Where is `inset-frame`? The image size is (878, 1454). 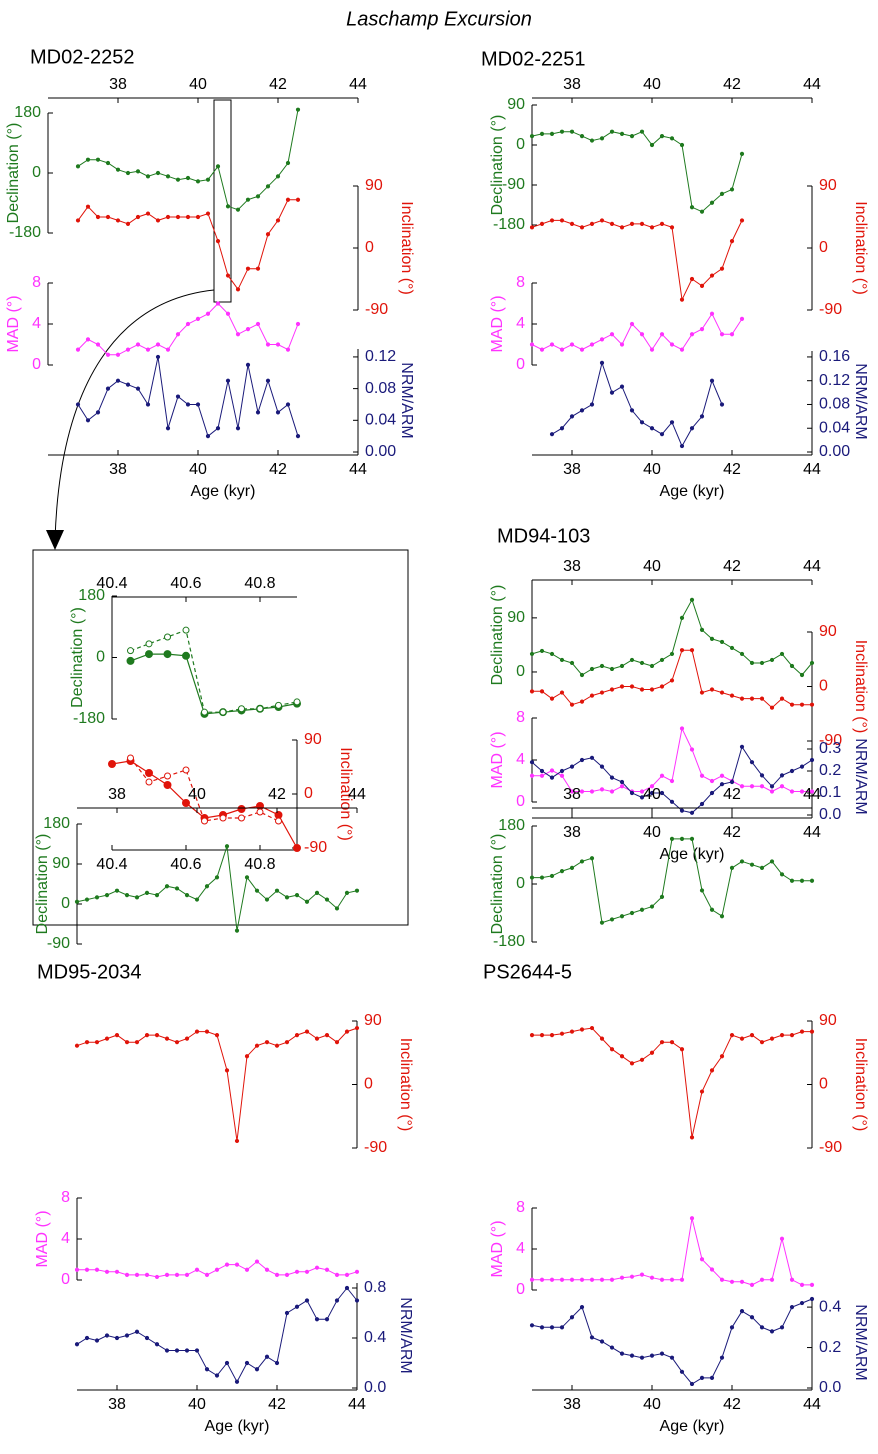
inset-frame is located at coordinates (220, 737).